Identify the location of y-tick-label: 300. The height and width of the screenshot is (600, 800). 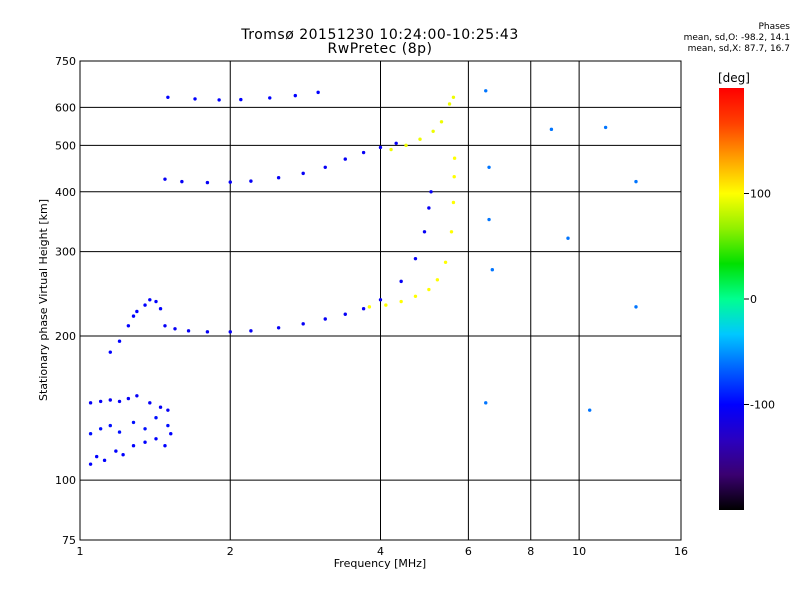
(65, 252).